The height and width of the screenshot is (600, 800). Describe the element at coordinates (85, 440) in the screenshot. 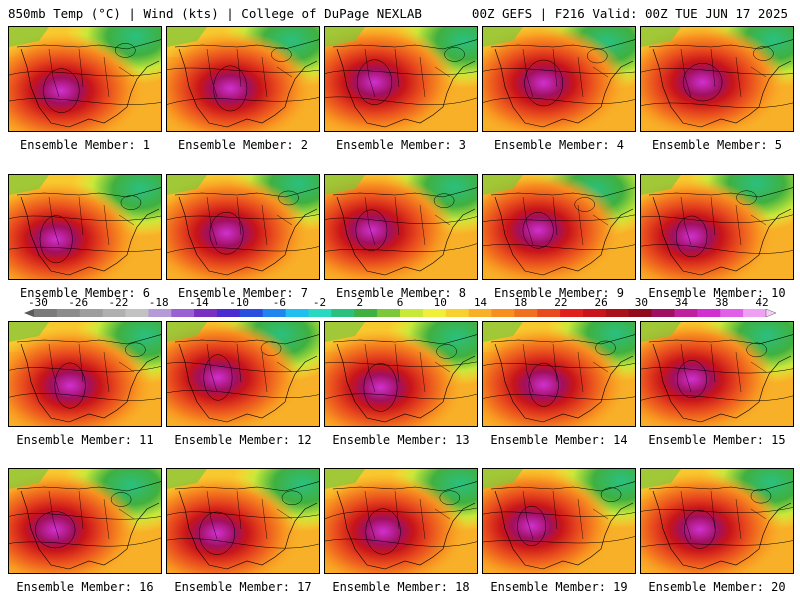

I see `ensemble-member-label: Ensemble Member: 11` at that location.